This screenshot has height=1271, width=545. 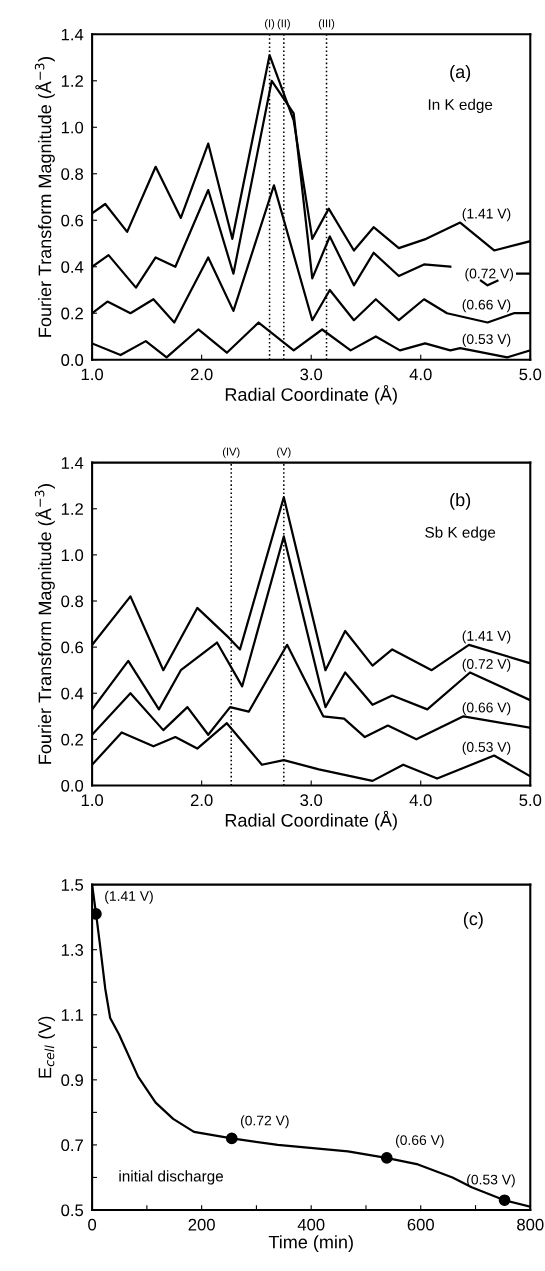 I want to click on ref-line-label: (I), so click(x=270, y=24).